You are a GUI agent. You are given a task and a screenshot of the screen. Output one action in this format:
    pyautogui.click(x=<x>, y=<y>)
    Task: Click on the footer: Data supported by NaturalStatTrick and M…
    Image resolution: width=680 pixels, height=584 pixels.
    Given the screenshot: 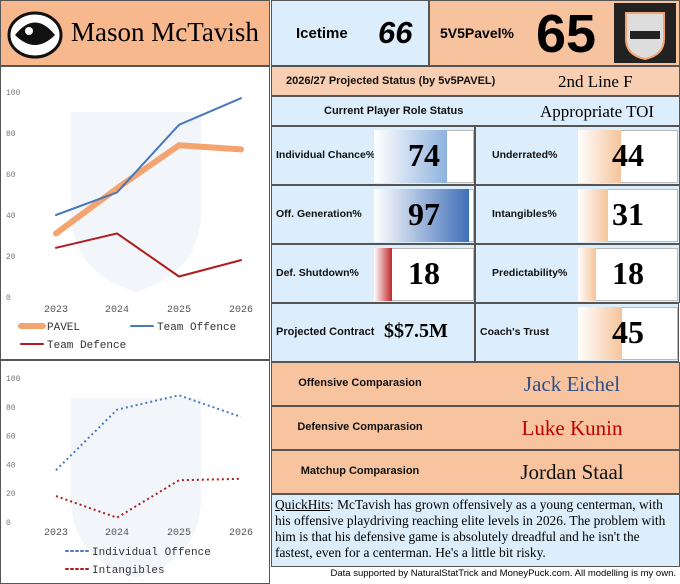 What is the action you would take?
    pyautogui.click(x=503, y=573)
    